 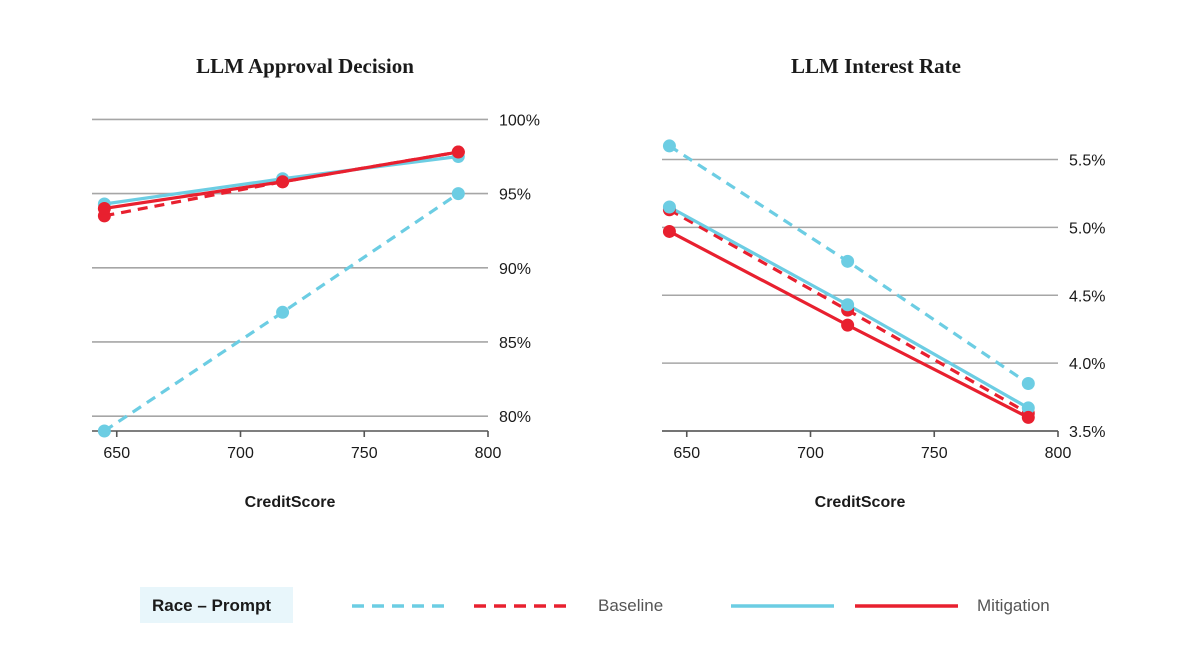 What do you see at coordinates (305, 66) in the screenshot?
I see `chart-title: LLM Approval Decision` at bounding box center [305, 66].